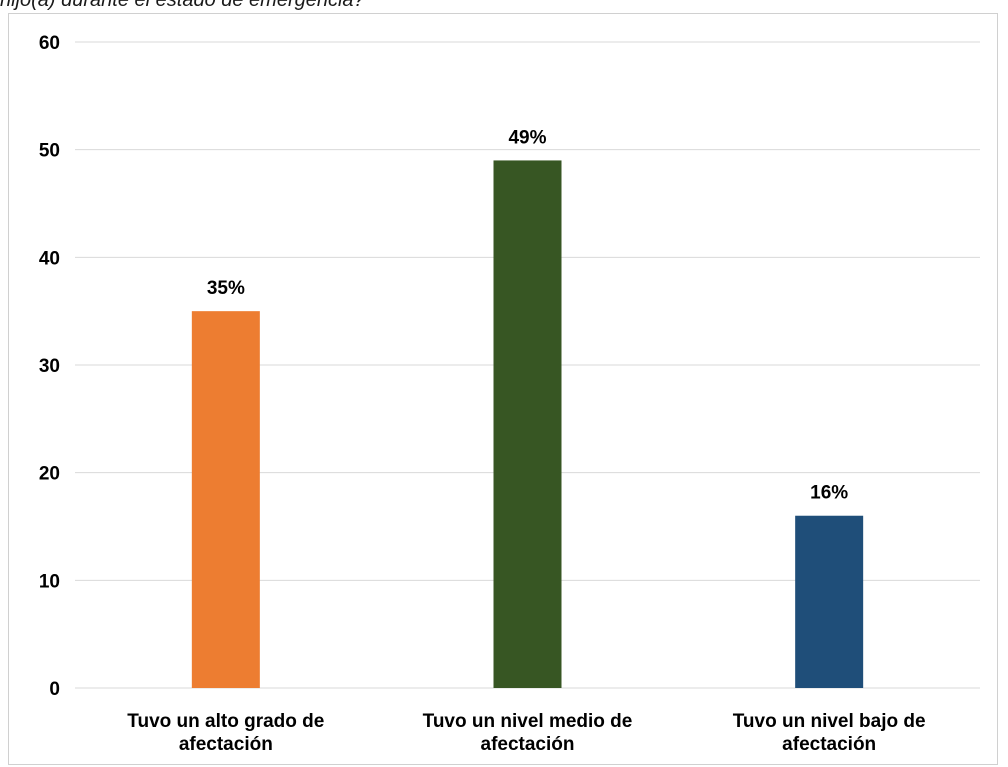 The image size is (1008, 767). What do you see at coordinates (49, 151) in the screenshot?
I see `y-tick-label: 50` at bounding box center [49, 151].